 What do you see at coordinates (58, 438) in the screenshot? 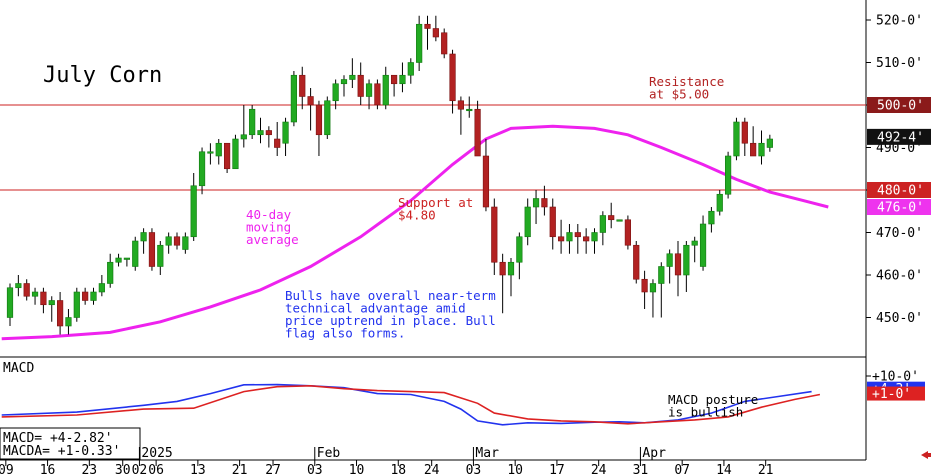
I see `macd-readout-line: MACD= +4-2.82'` at bounding box center [58, 438].